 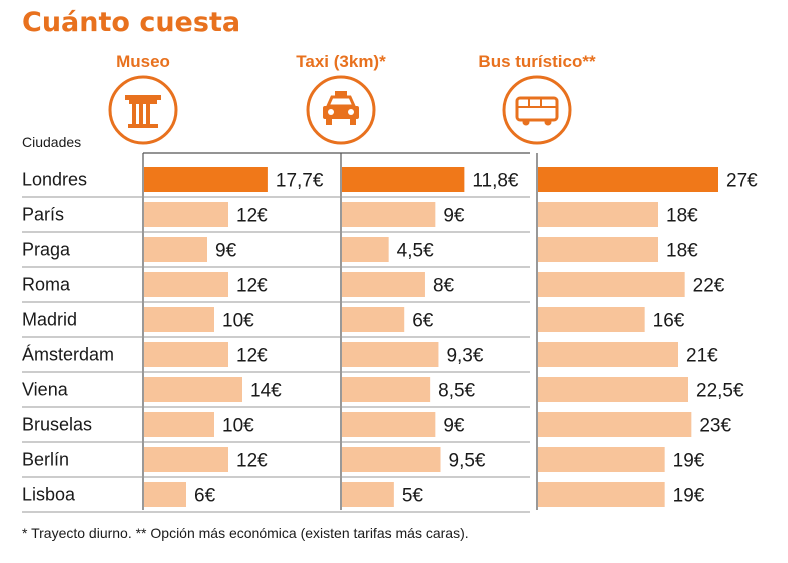 I want to click on city-label: Madrid, so click(x=49, y=320).